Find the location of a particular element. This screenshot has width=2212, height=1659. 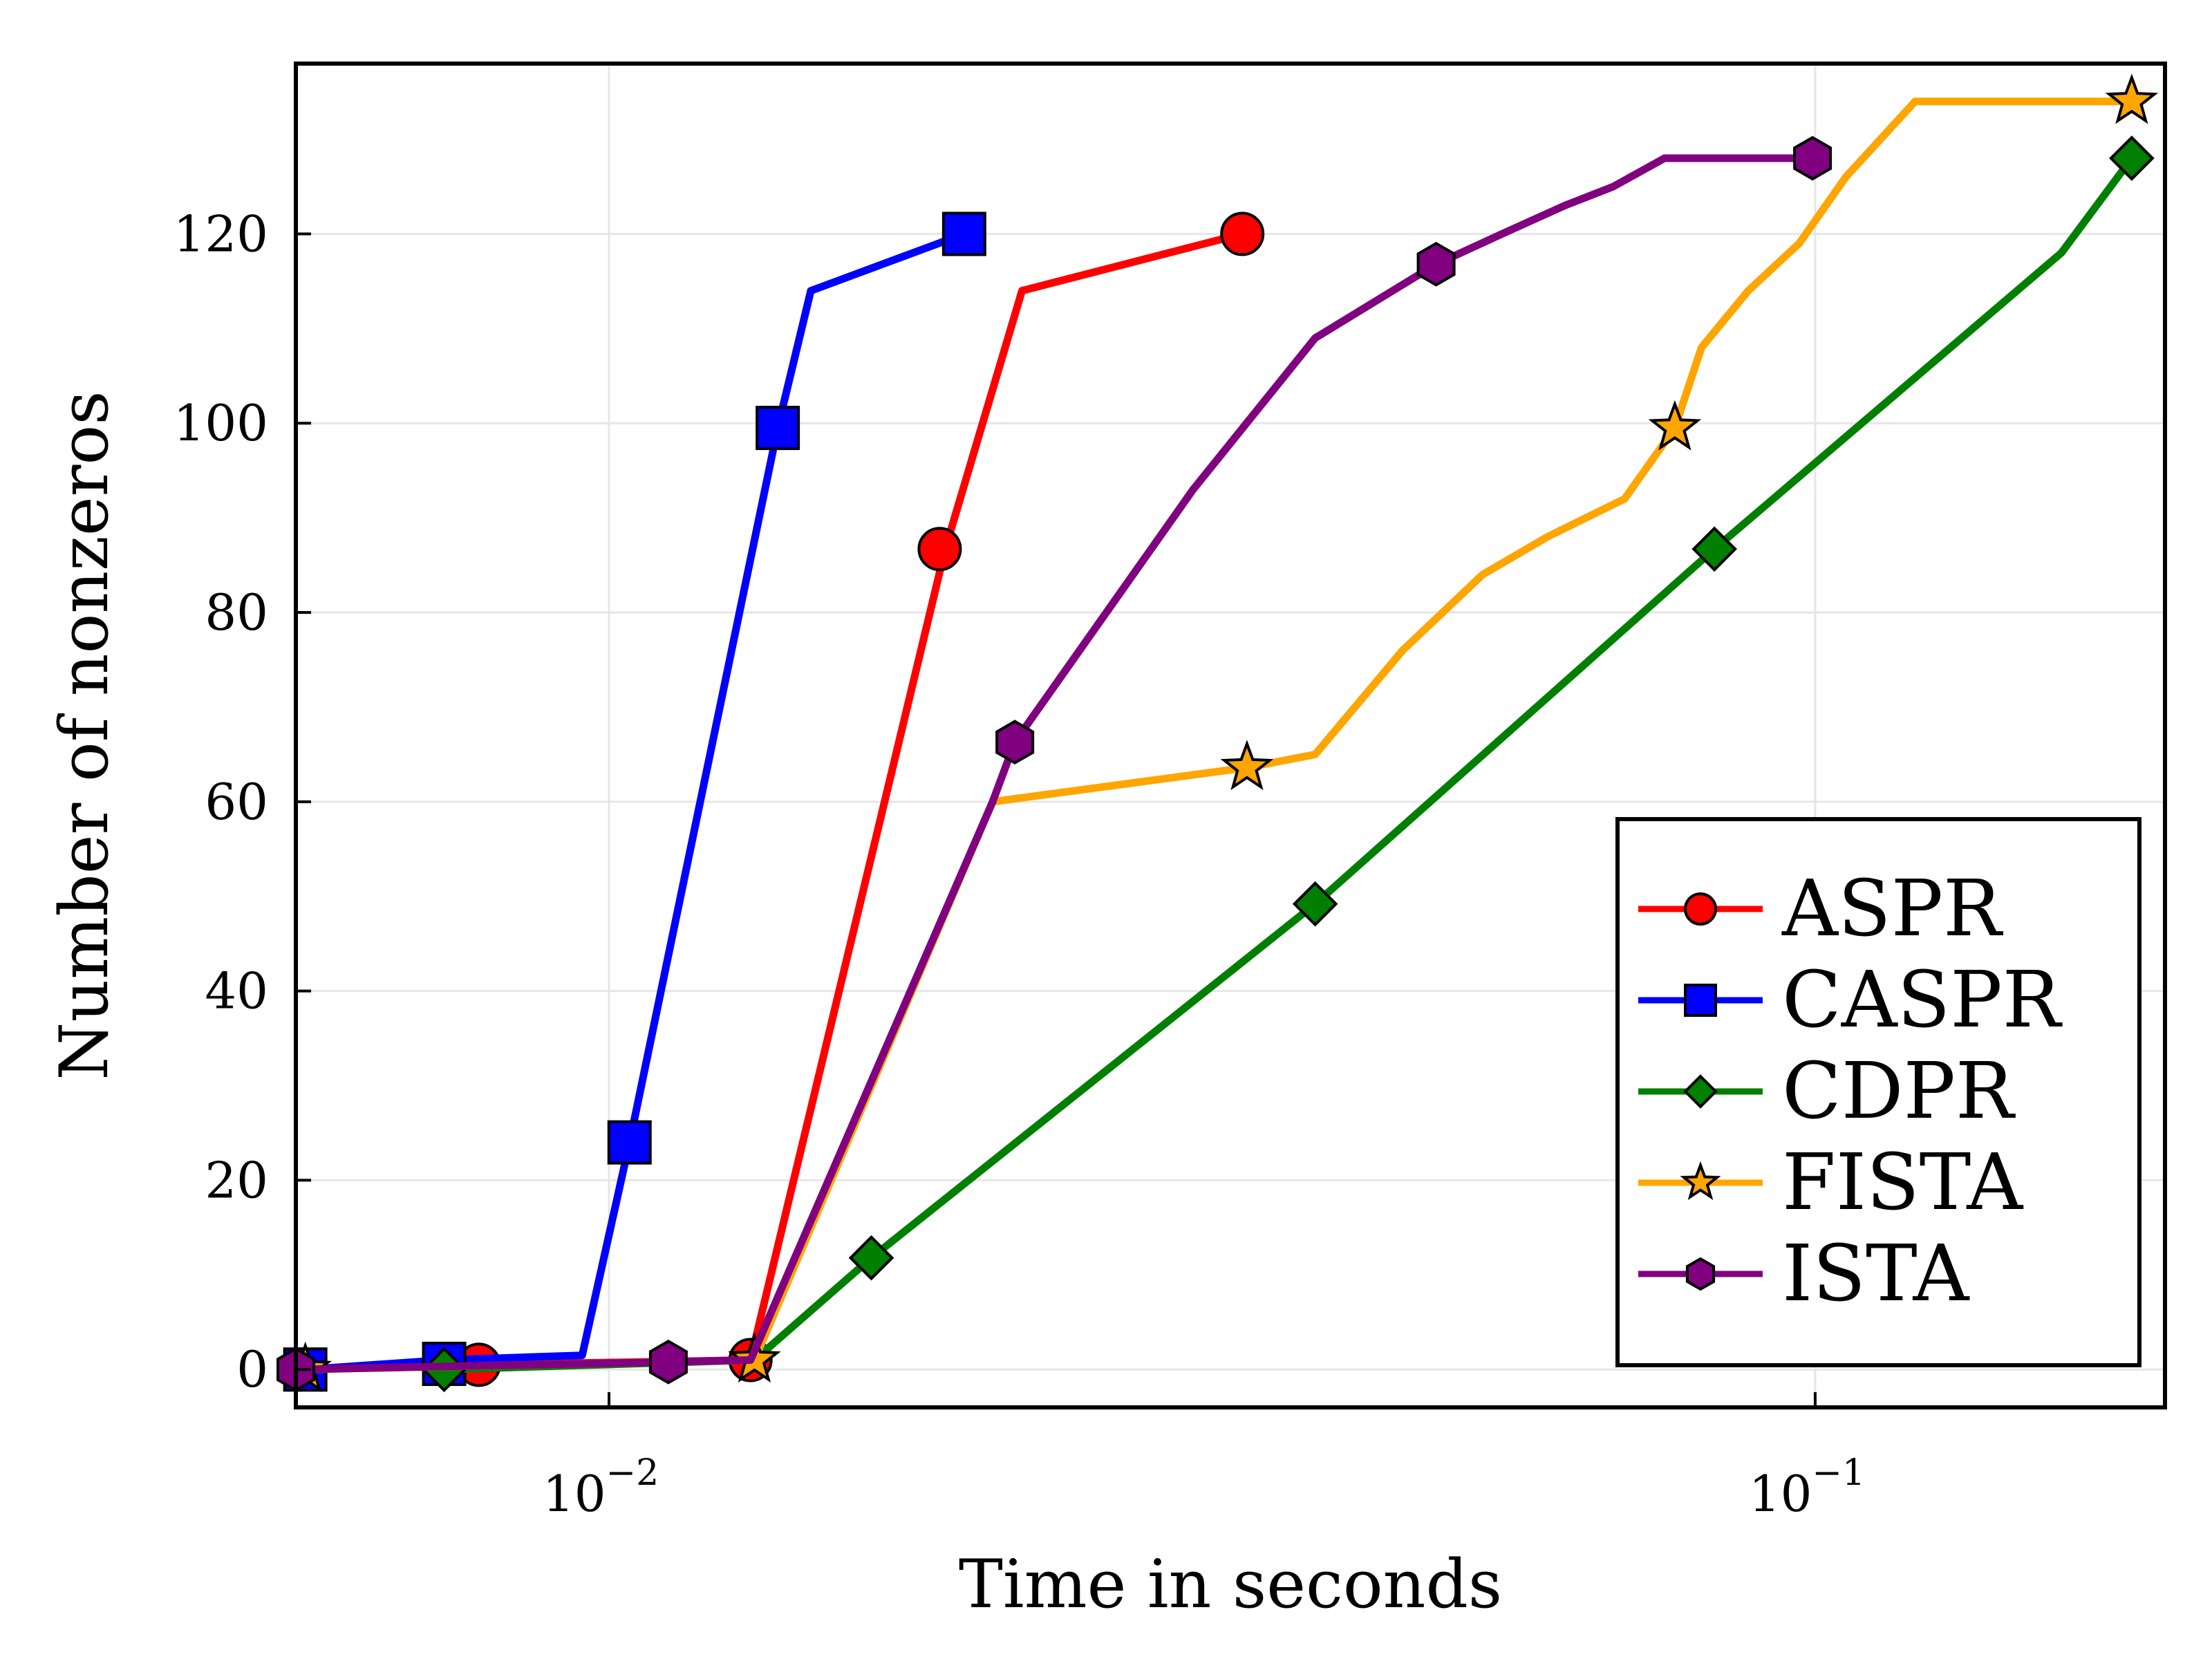

y-tick-label: 60 is located at coordinates (236, 802).